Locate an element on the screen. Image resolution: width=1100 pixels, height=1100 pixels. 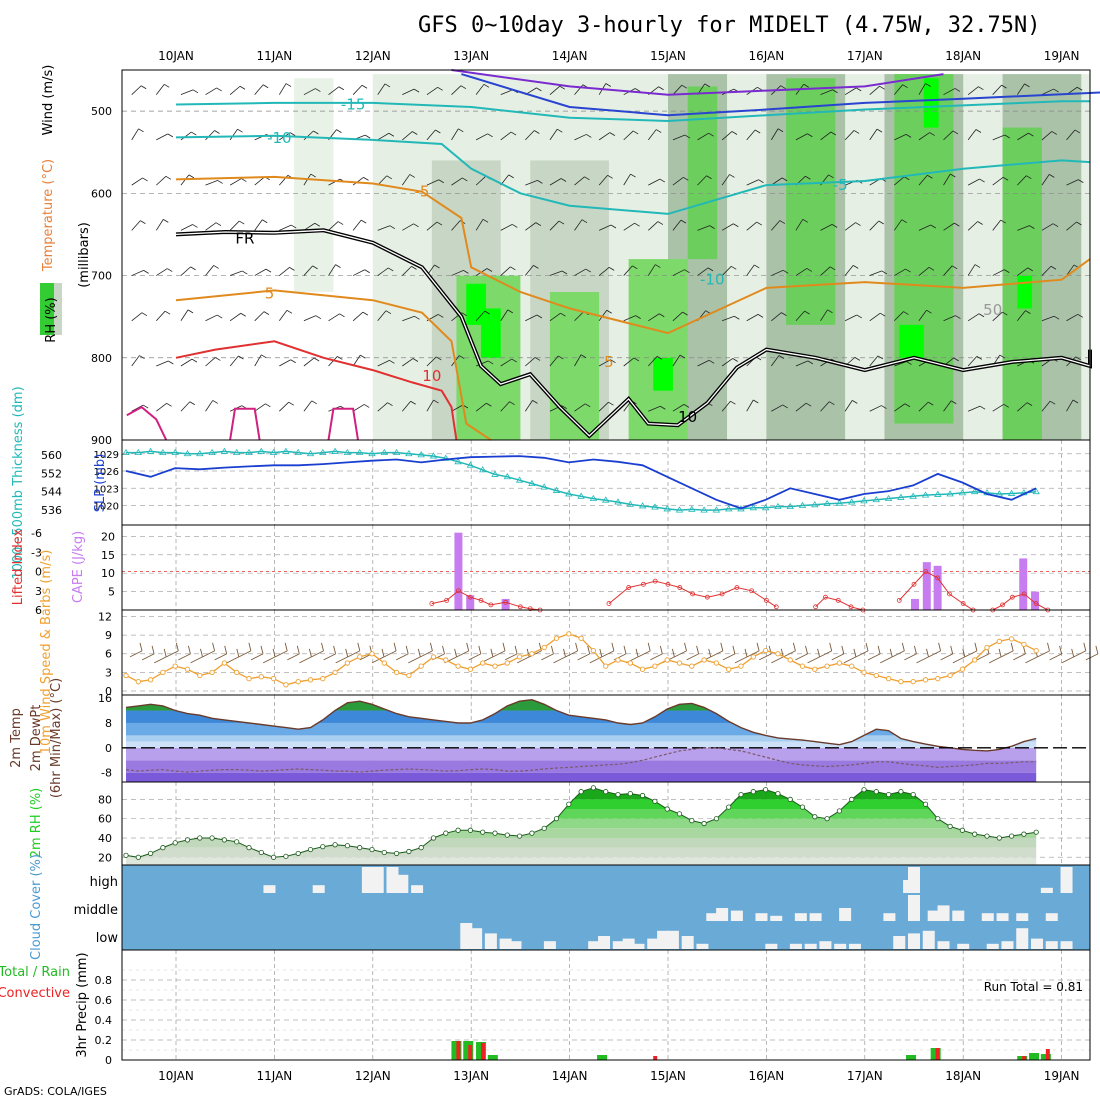
panel-label: 1000~500mb Thickness (dm) is located at coordinates (18, 482).